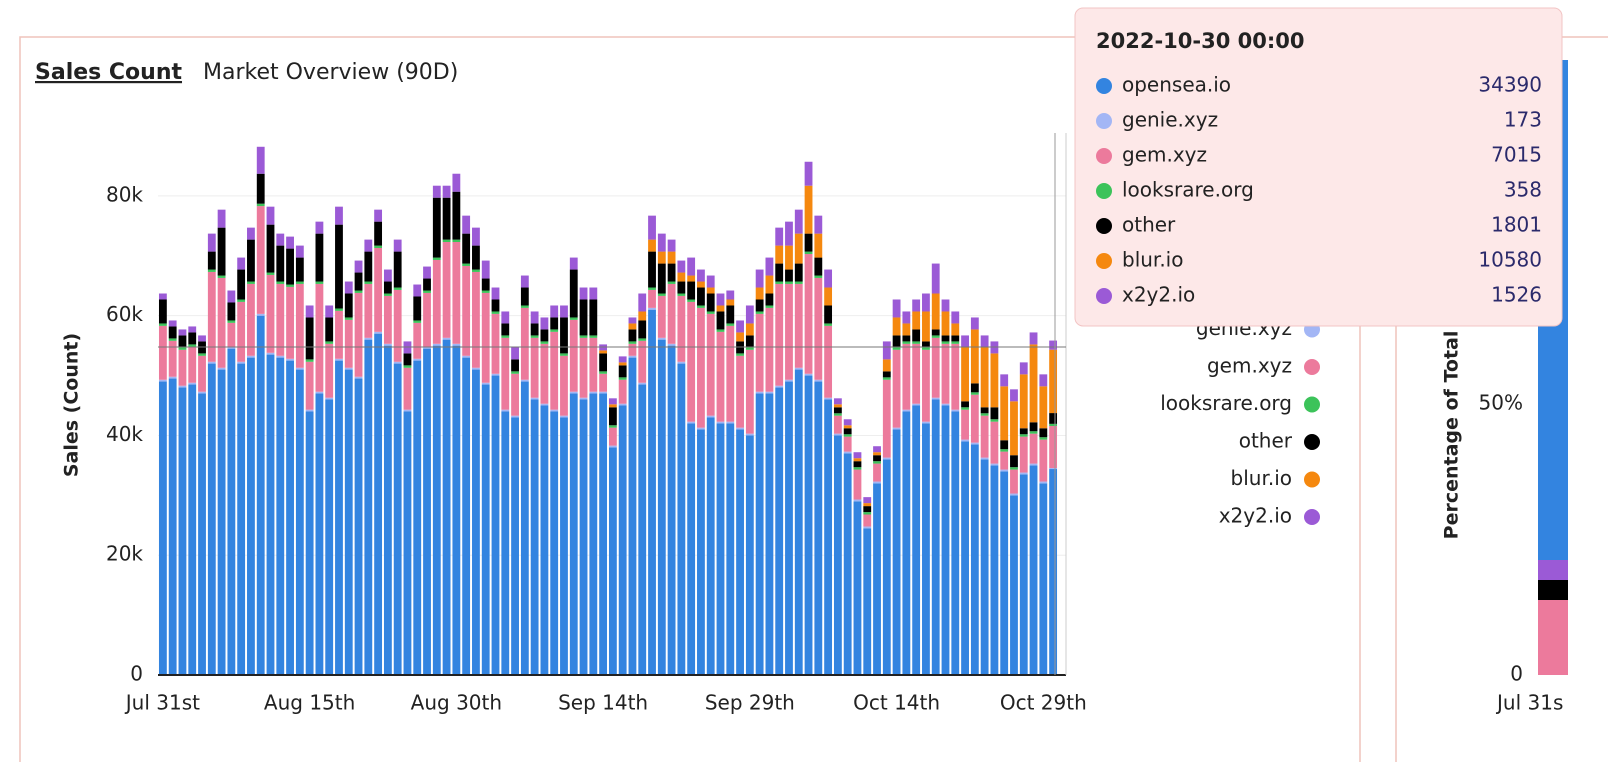 Image resolution: width=1608 pixels, height=766 pixels. Describe the element at coordinates (330, 72) in the screenshot. I see `chart-subtitle: Market Overview (90D)` at that location.